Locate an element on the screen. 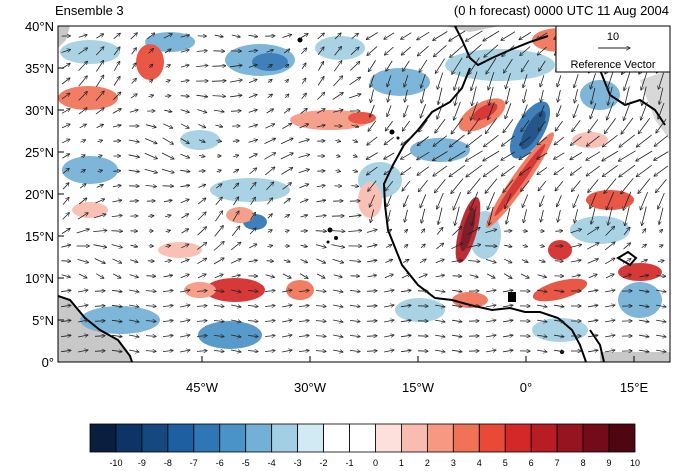 Image resolution: width=673 pixels, height=471 pixels. colorbar-label: -3 is located at coordinates (298, 463).